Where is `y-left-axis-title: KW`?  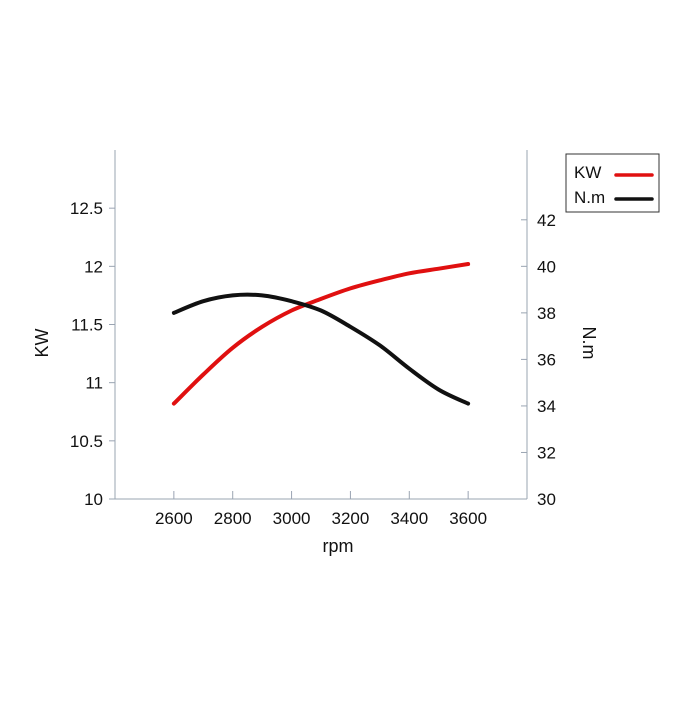
y-left-axis-title: KW is located at coordinates (42, 342).